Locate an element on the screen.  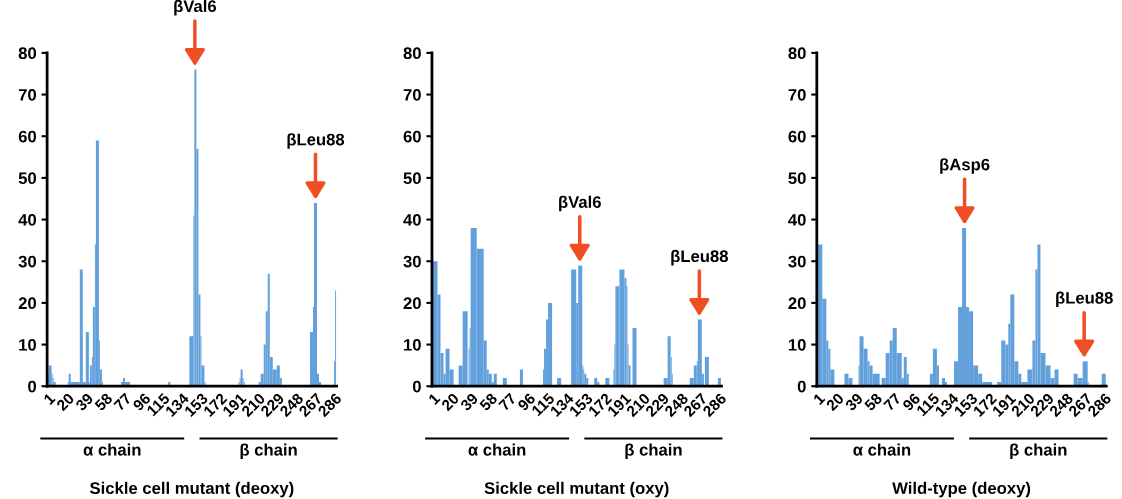
annotation: βAsp6 is located at coordinates (965, 166).